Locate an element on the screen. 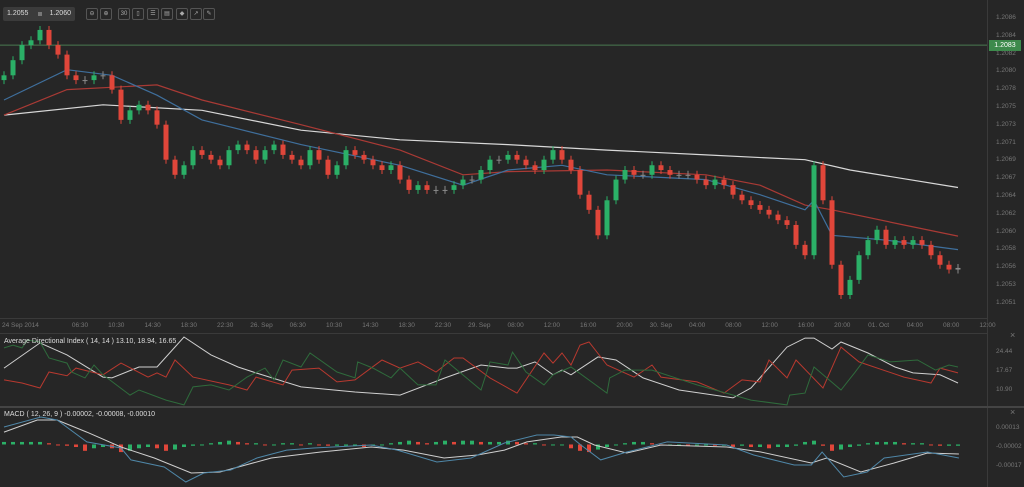 This screenshot has height=487, width=1024. export-icon: ↗ is located at coordinates (196, 14).